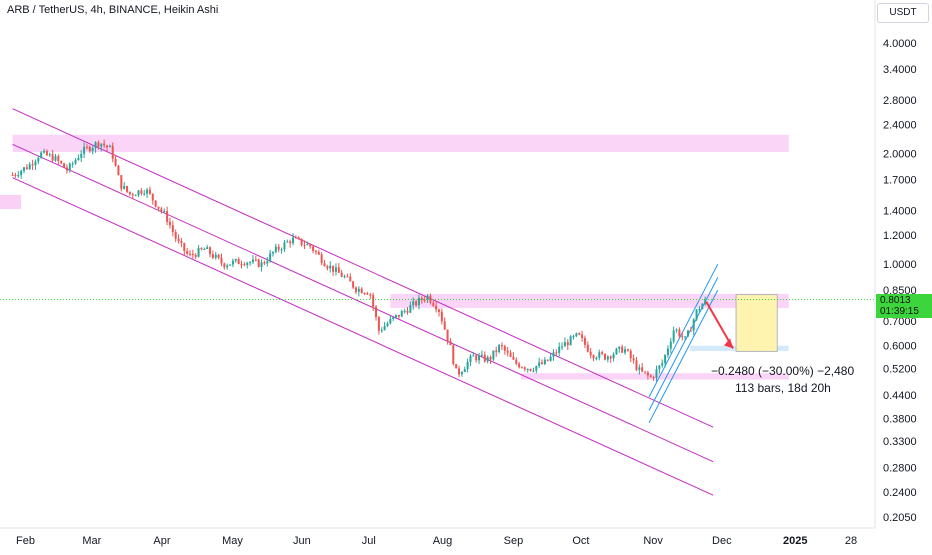  What do you see at coordinates (232, 541) in the screenshot?
I see `time-tick-label: May` at bounding box center [232, 541].